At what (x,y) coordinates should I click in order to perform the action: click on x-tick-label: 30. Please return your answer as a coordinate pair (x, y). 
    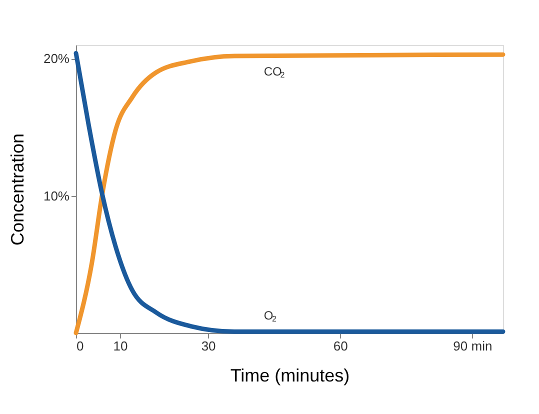
    Looking at the image, I should click on (208, 346).